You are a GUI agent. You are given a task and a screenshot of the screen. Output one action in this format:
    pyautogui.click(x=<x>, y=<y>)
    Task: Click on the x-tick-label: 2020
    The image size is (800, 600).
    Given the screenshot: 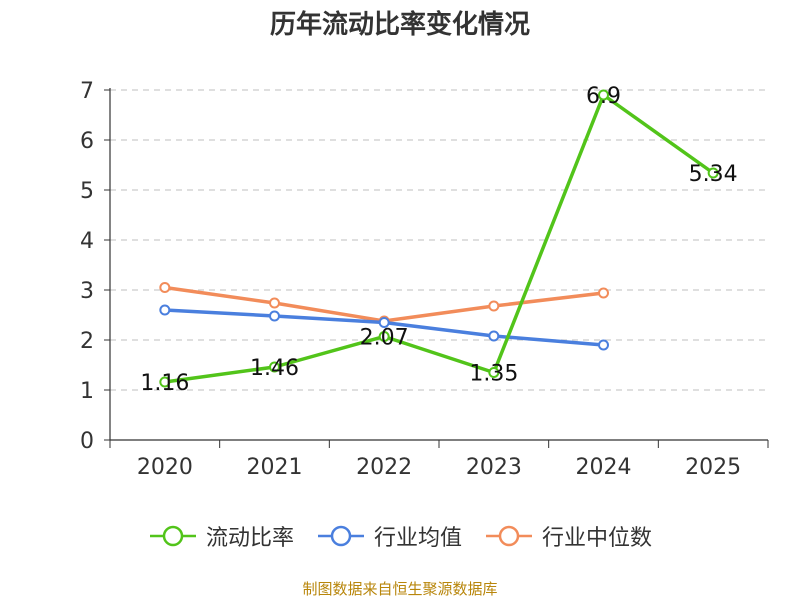 What is the action you would take?
    pyautogui.click(x=165, y=467)
    